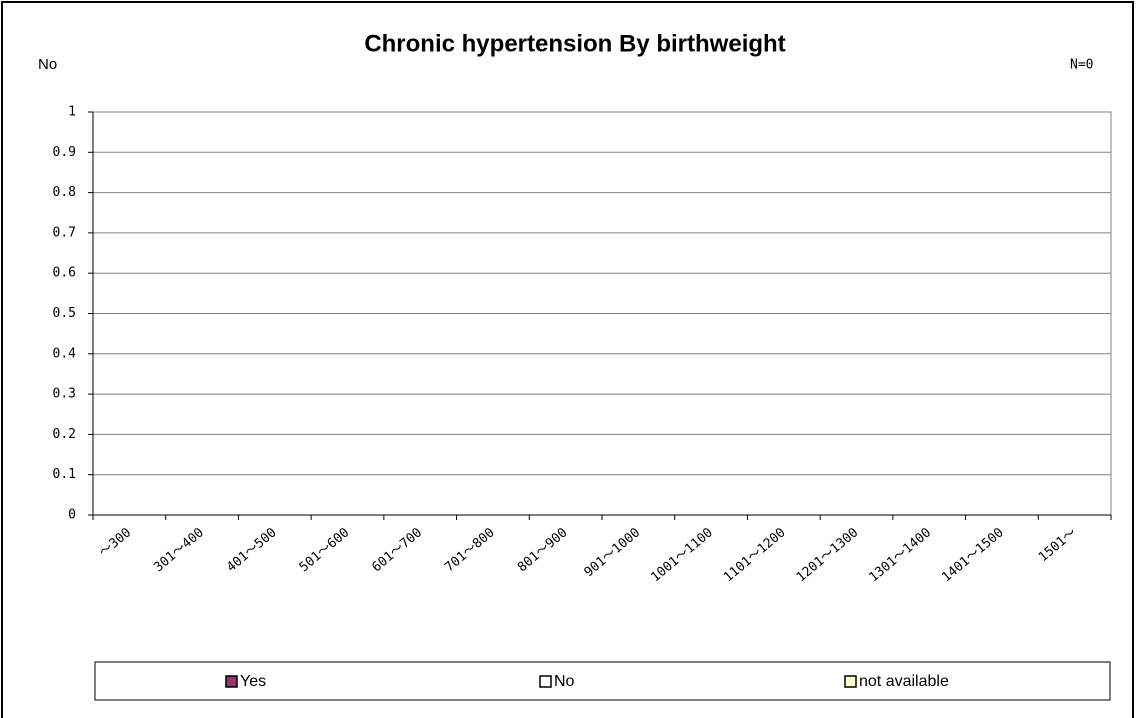 The width and height of the screenshot is (1136, 718). What do you see at coordinates (397, 550) in the screenshot?
I see `x-tick-label: 601～700` at bounding box center [397, 550].